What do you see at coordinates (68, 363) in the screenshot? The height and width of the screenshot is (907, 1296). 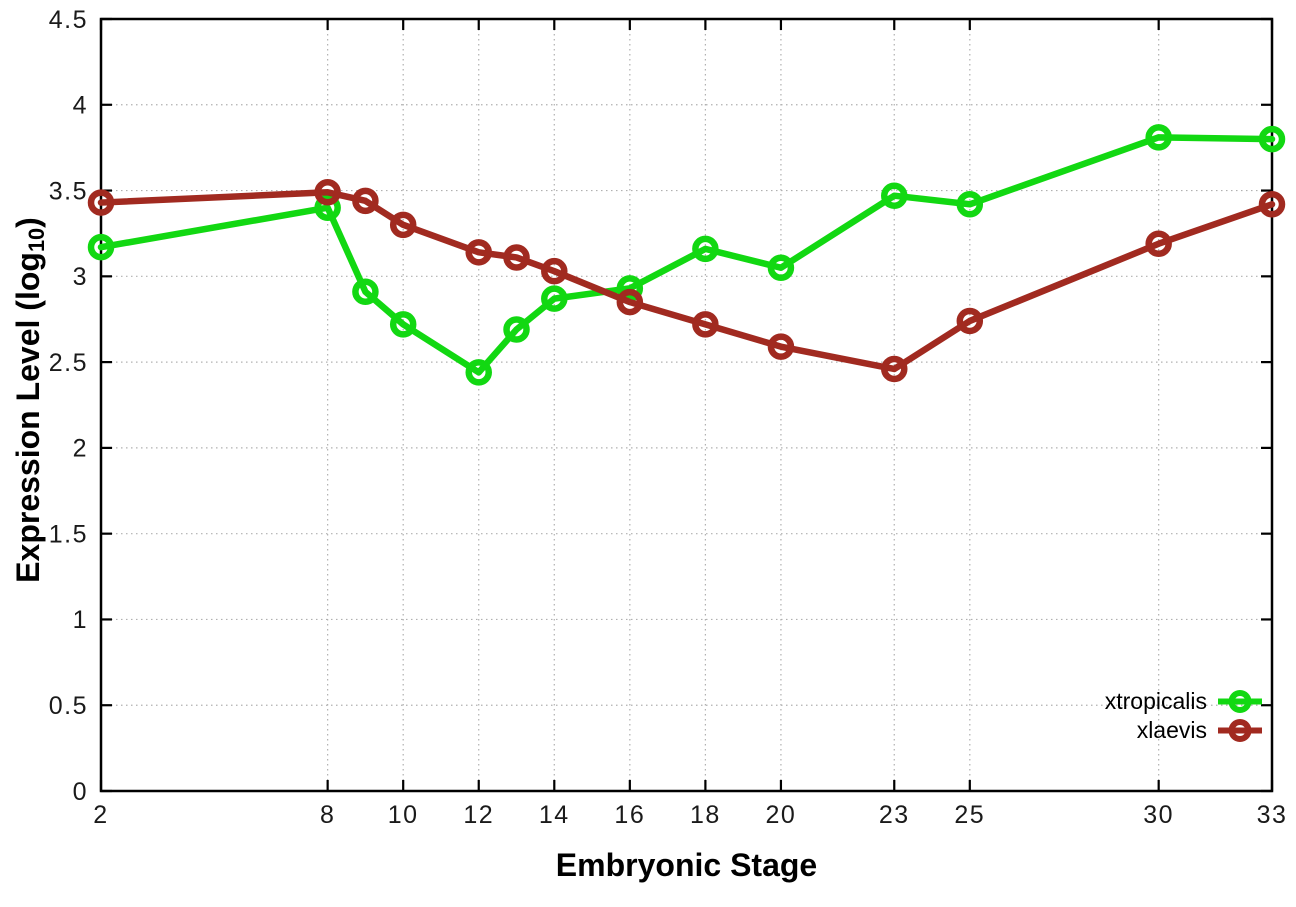 I see `y-tick-label-2.5: 2.5` at bounding box center [68, 363].